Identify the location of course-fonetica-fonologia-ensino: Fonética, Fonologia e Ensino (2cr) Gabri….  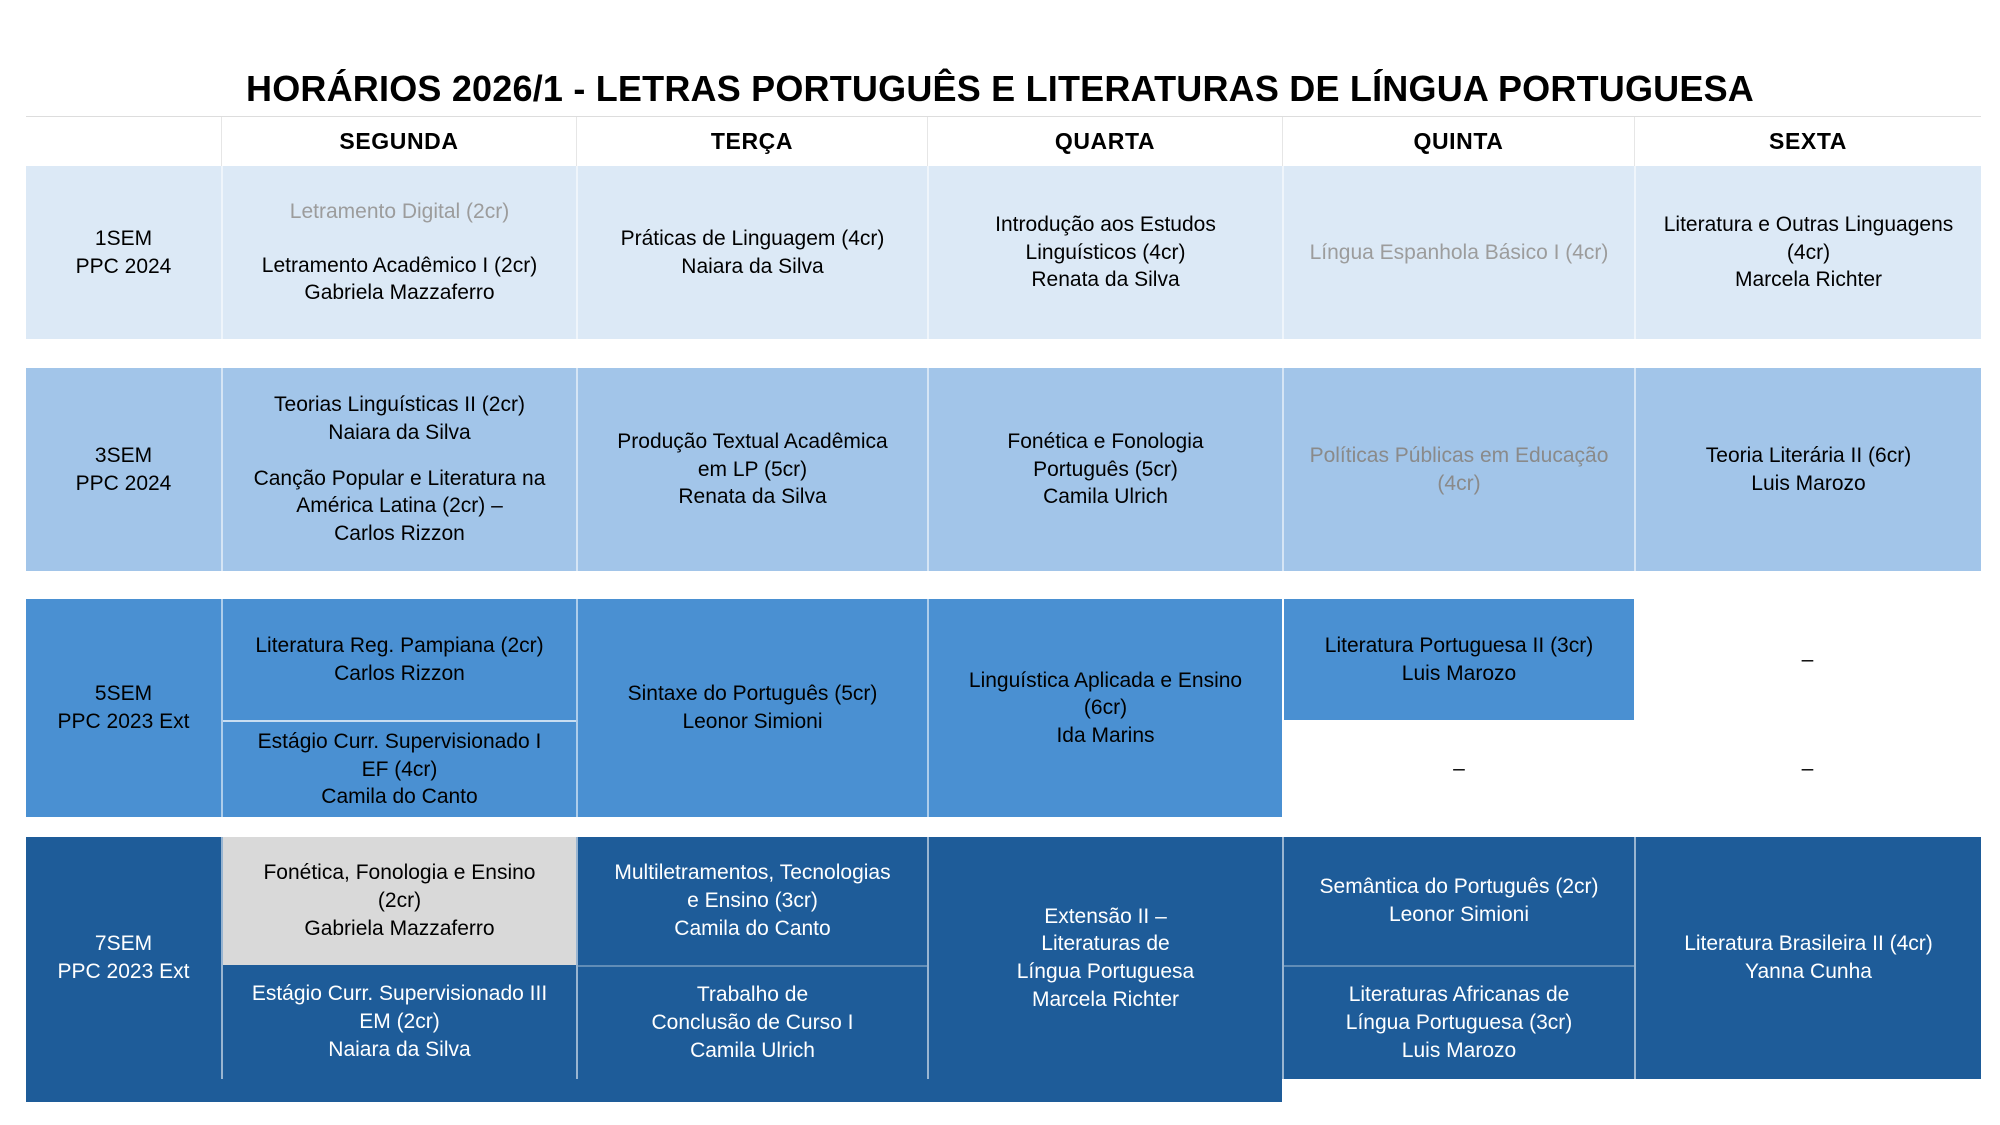
(399, 901).